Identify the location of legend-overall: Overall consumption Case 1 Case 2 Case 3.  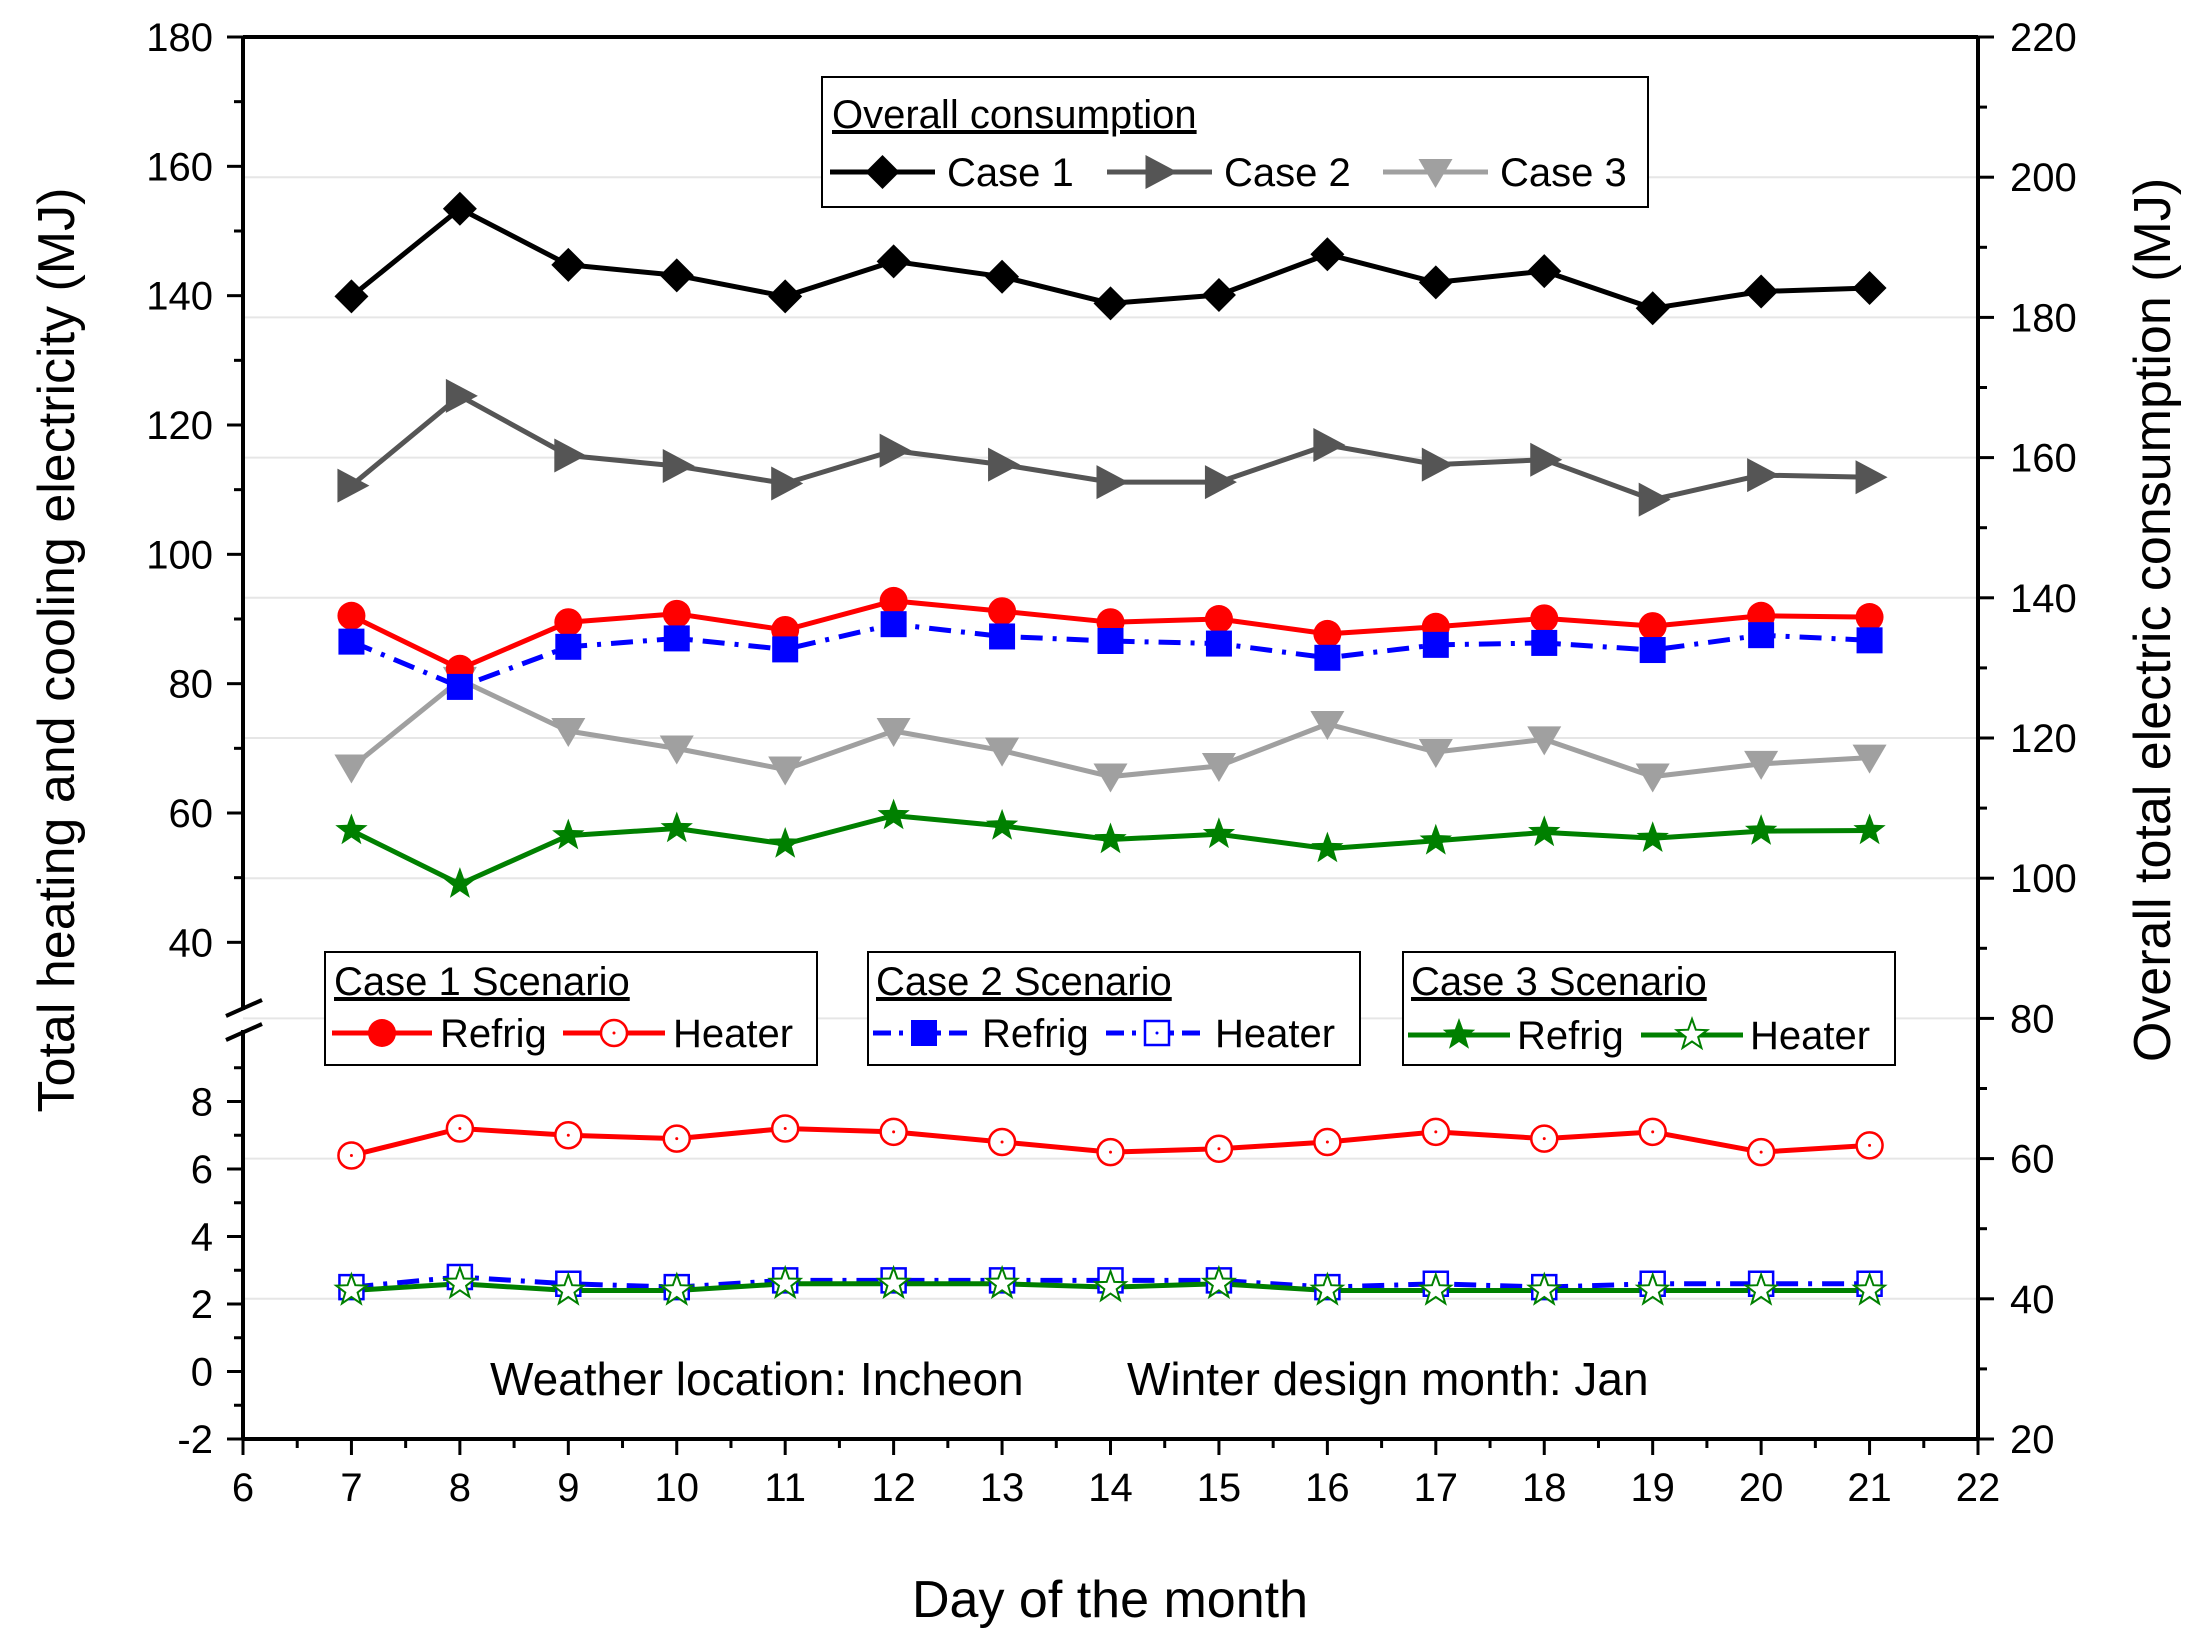
(1235, 142).